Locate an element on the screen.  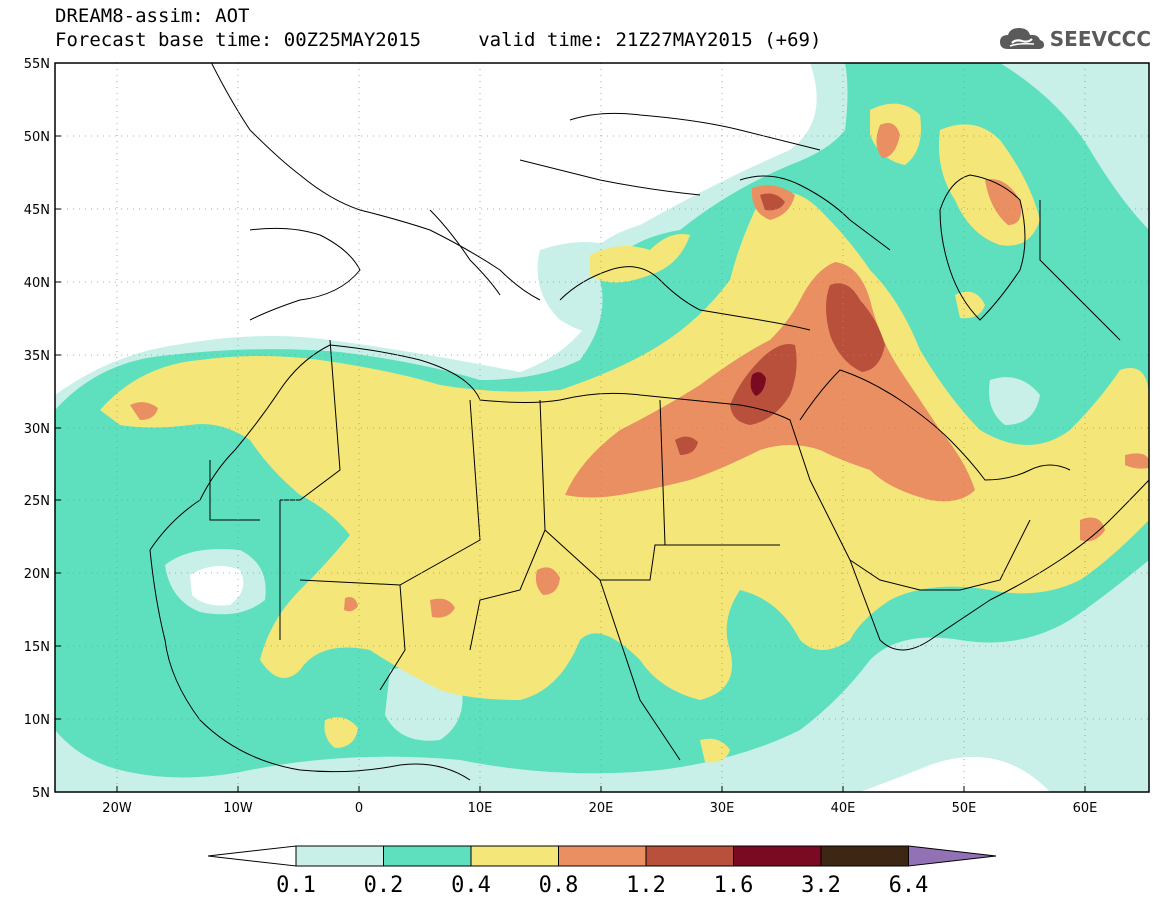
colorbar-high-arrow is located at coordinates (952, 856).